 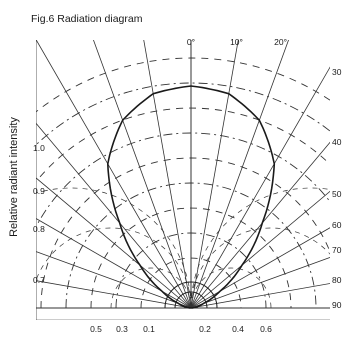 What do you see at coordinates (337, 305) in the screenshot?
I see `angle-label: 90°` at bounding box center [337, 305].